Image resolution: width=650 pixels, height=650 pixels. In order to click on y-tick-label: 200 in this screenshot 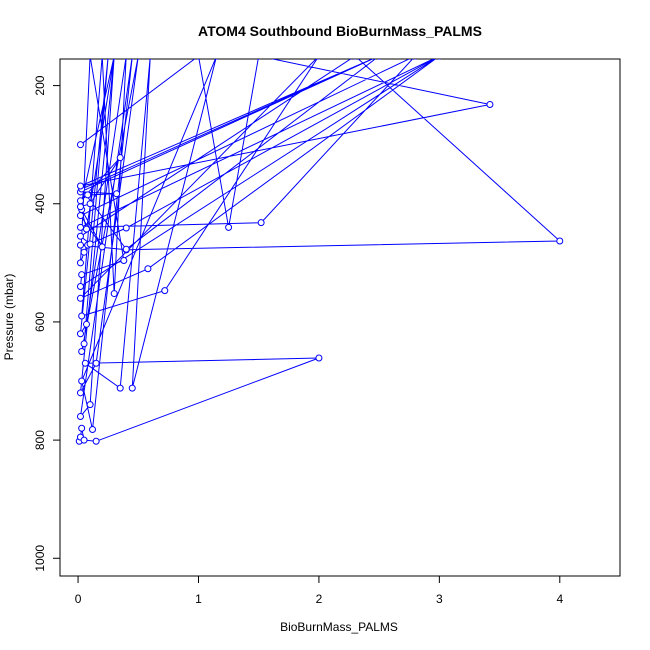, I will do `click(40, 85)`.